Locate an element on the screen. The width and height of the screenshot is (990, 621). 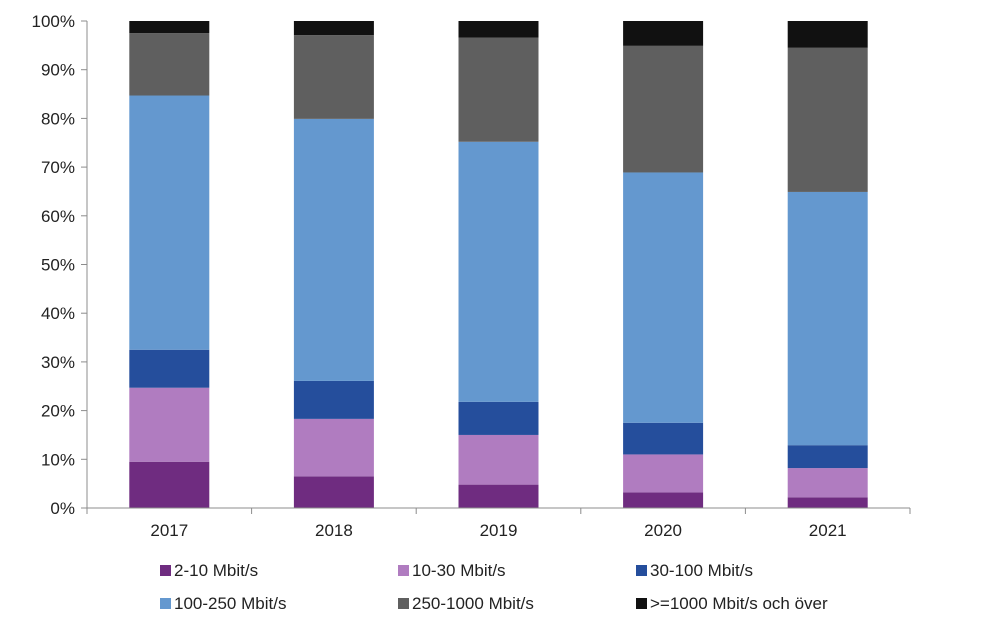
y-tick-label: 40% is located at coordinates (58, 313).